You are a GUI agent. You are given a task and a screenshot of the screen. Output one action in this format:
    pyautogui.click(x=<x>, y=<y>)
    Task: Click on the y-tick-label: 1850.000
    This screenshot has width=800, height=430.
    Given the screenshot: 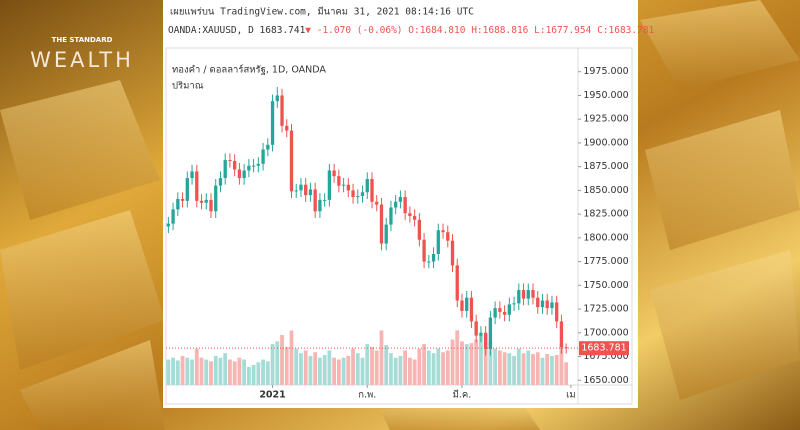 What is the action you would take?
    pyautogui.click(x=605, y=190)
    